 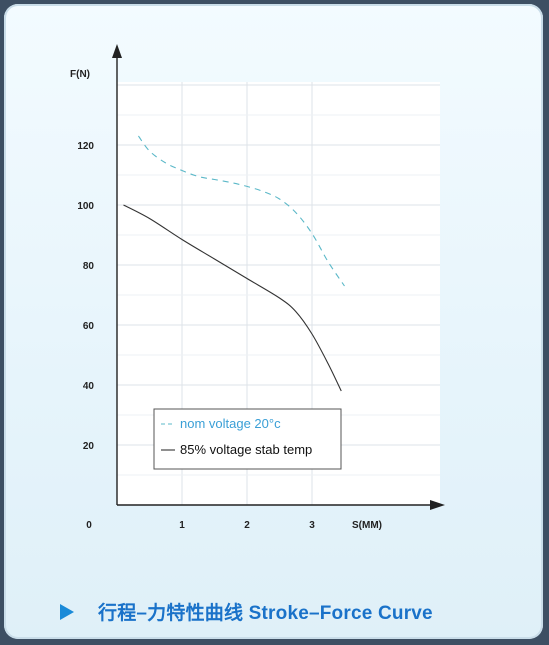 I want to click on legend-entry-2: 85% voltage stab temp, so click(x=246, y=449).